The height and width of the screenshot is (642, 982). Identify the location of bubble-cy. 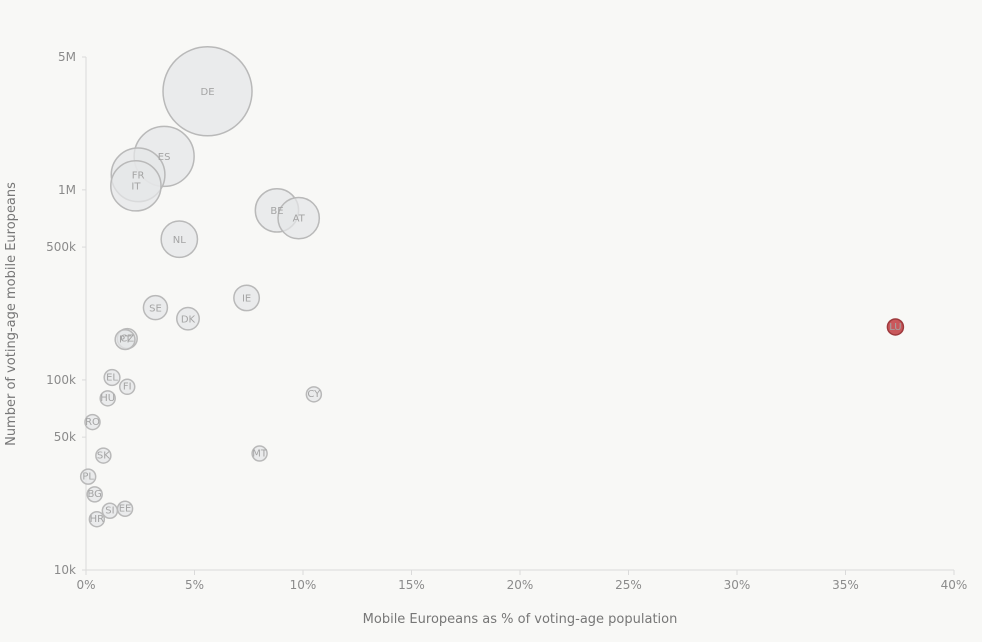
(314, 394).